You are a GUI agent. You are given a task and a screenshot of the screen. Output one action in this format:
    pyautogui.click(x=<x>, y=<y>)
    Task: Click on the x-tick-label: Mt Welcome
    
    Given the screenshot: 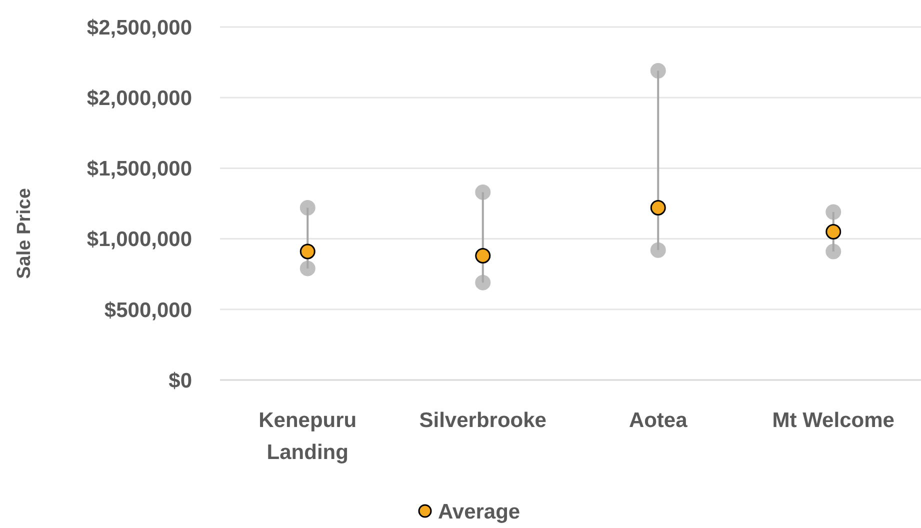 What is the action you would take?
    pyautogui.click(x=833, y=420)
    